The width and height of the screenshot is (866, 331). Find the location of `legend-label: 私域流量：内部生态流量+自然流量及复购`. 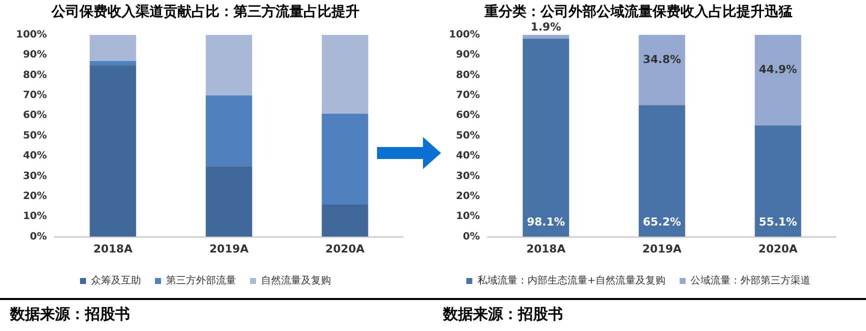

legend-label: 私域流量：内部生态流量+自然流量及复购 is located at coordinates (571, 280).